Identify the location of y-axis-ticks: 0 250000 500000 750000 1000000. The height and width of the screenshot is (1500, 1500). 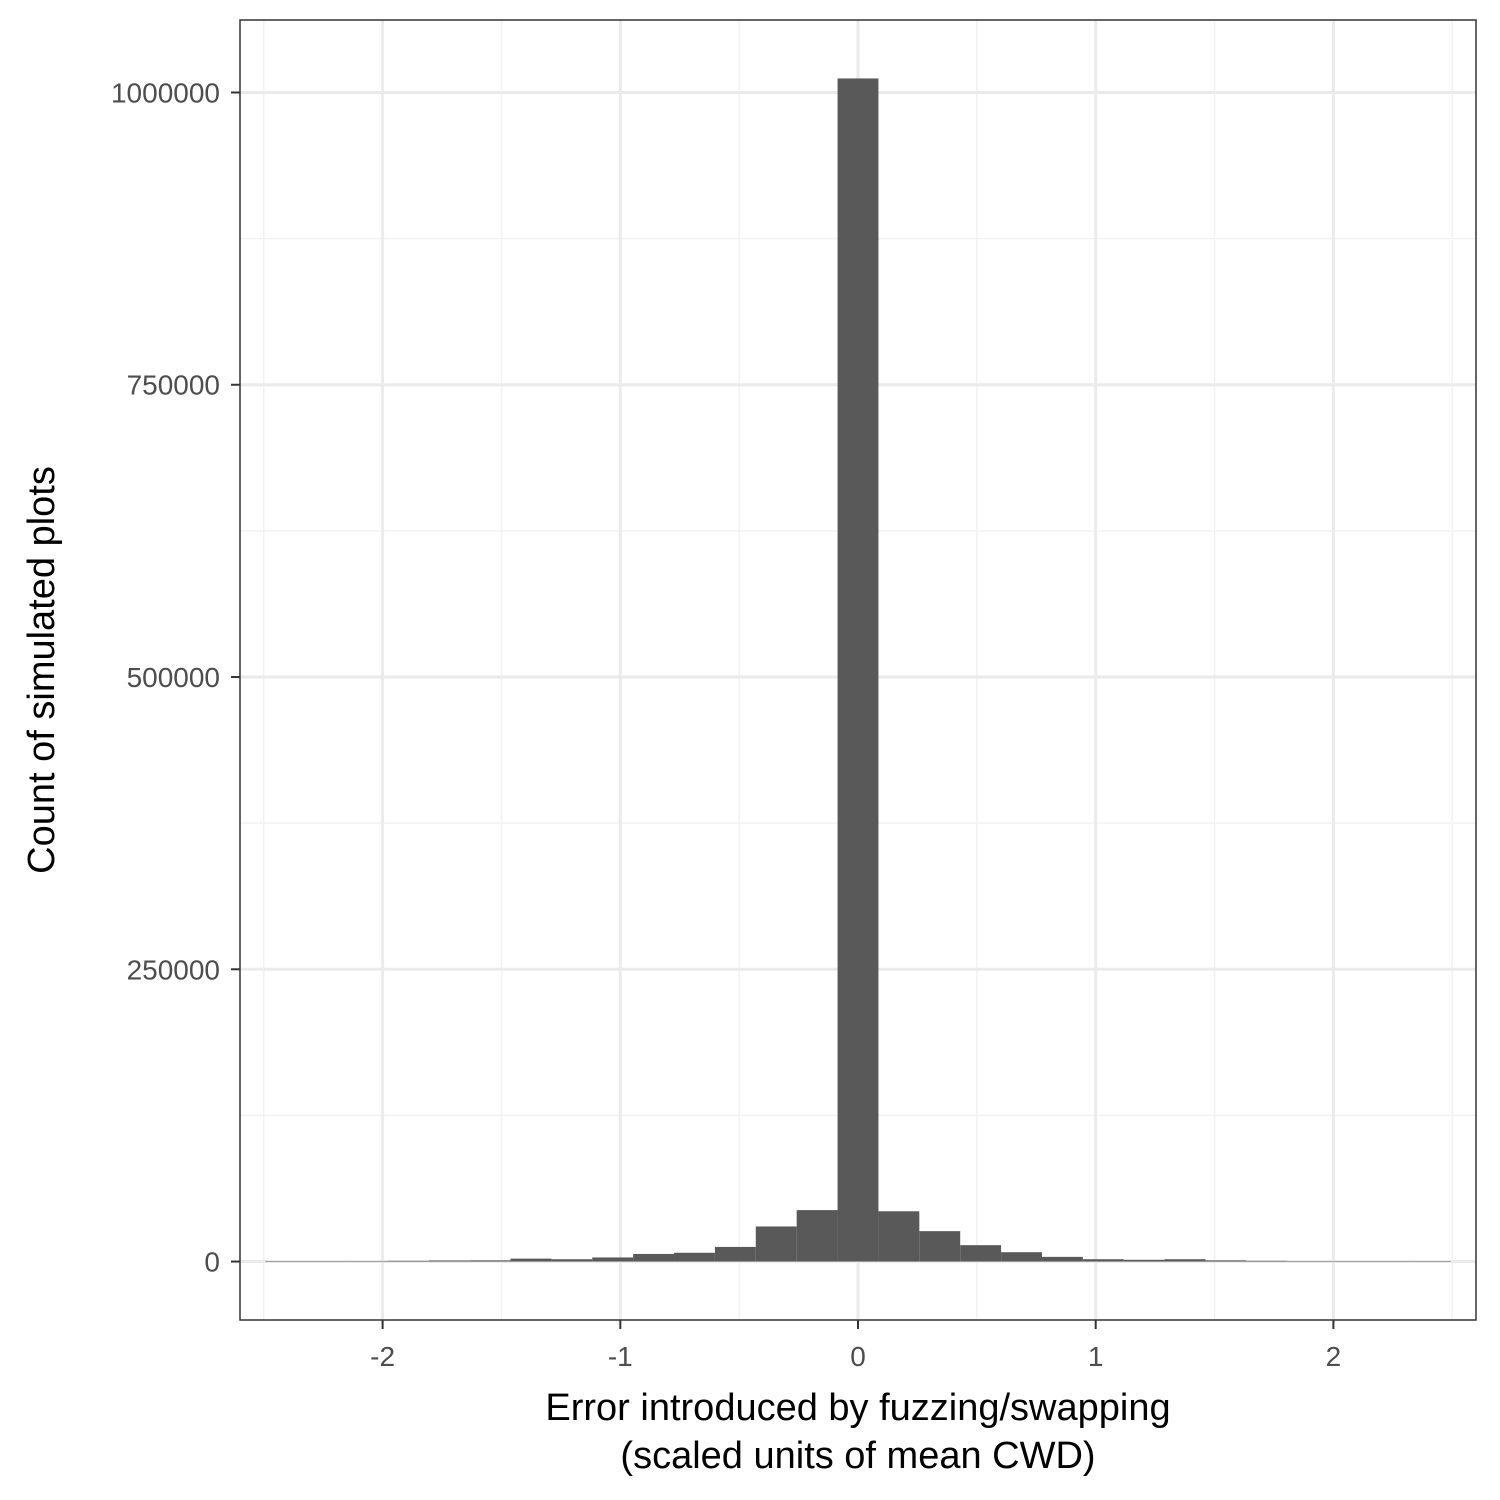
(175, 677).